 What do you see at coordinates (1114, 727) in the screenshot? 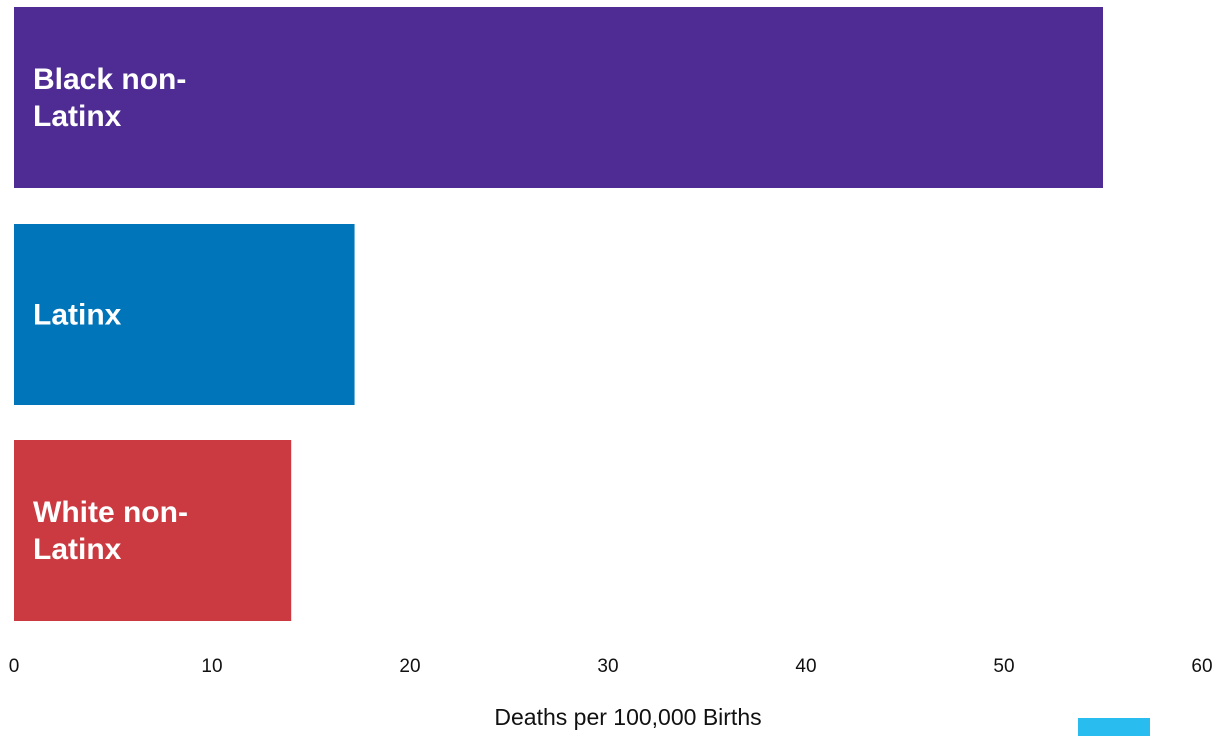
I see `legend-swatch` at bounding box center [1114, 727].